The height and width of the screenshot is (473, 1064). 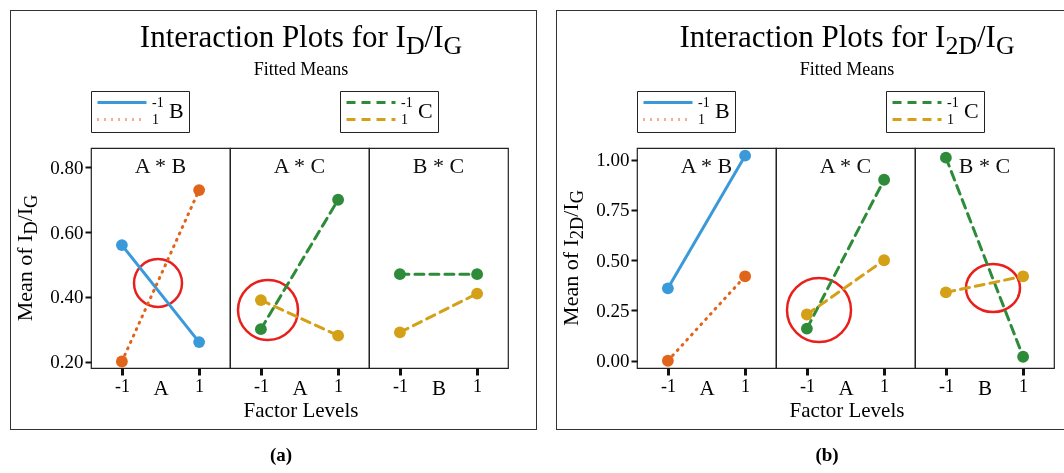 I want to click on y-tick-label: 0.75, so click(x=613, y=210).